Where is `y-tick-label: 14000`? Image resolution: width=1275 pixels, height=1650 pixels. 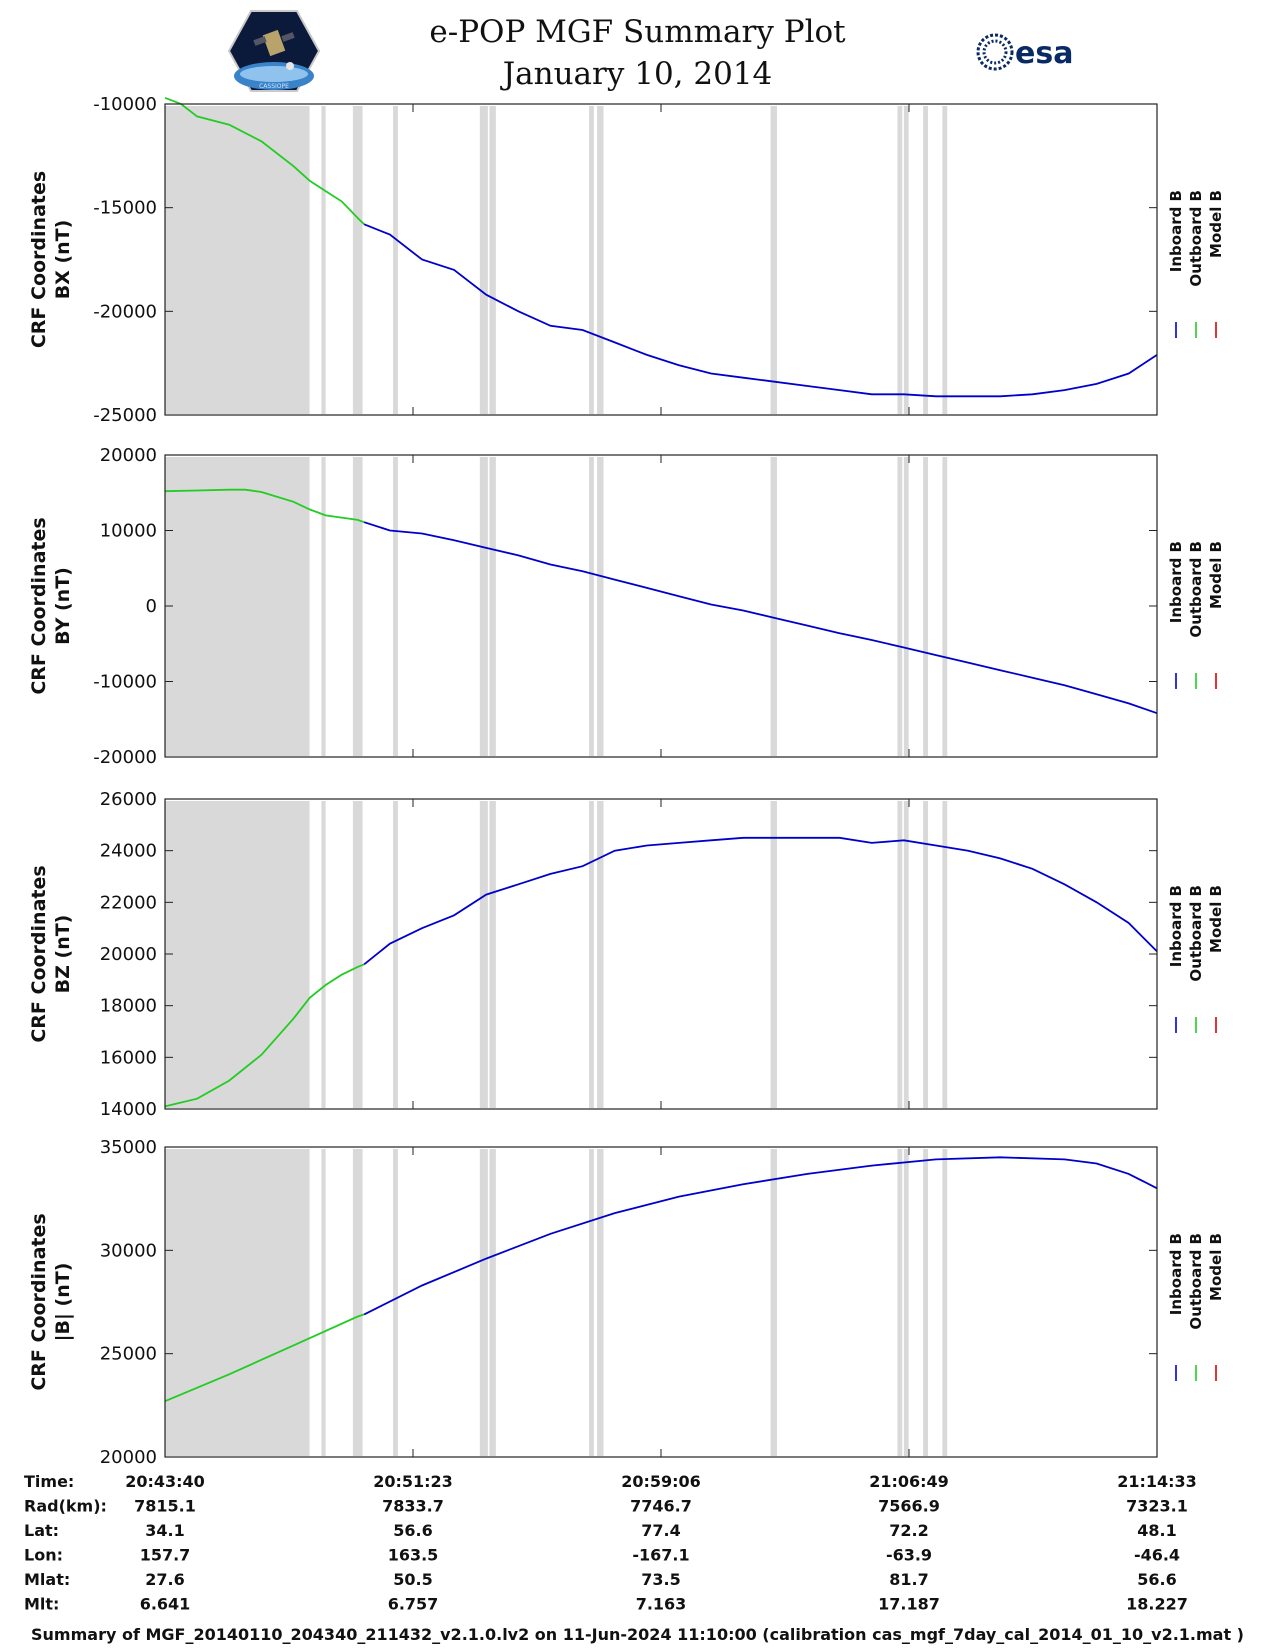
y-tick-label: 14000 is located at coordinates (128, 1109).